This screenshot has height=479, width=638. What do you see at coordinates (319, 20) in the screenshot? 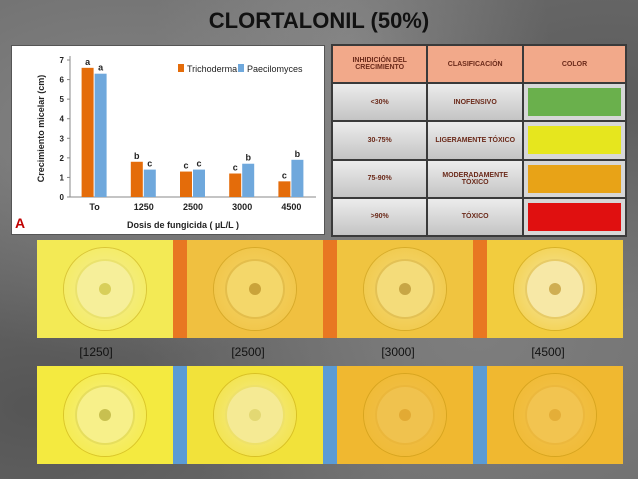
I see `slide-title: CLORTALONIL (50%)` at bounding box center [319, 20].